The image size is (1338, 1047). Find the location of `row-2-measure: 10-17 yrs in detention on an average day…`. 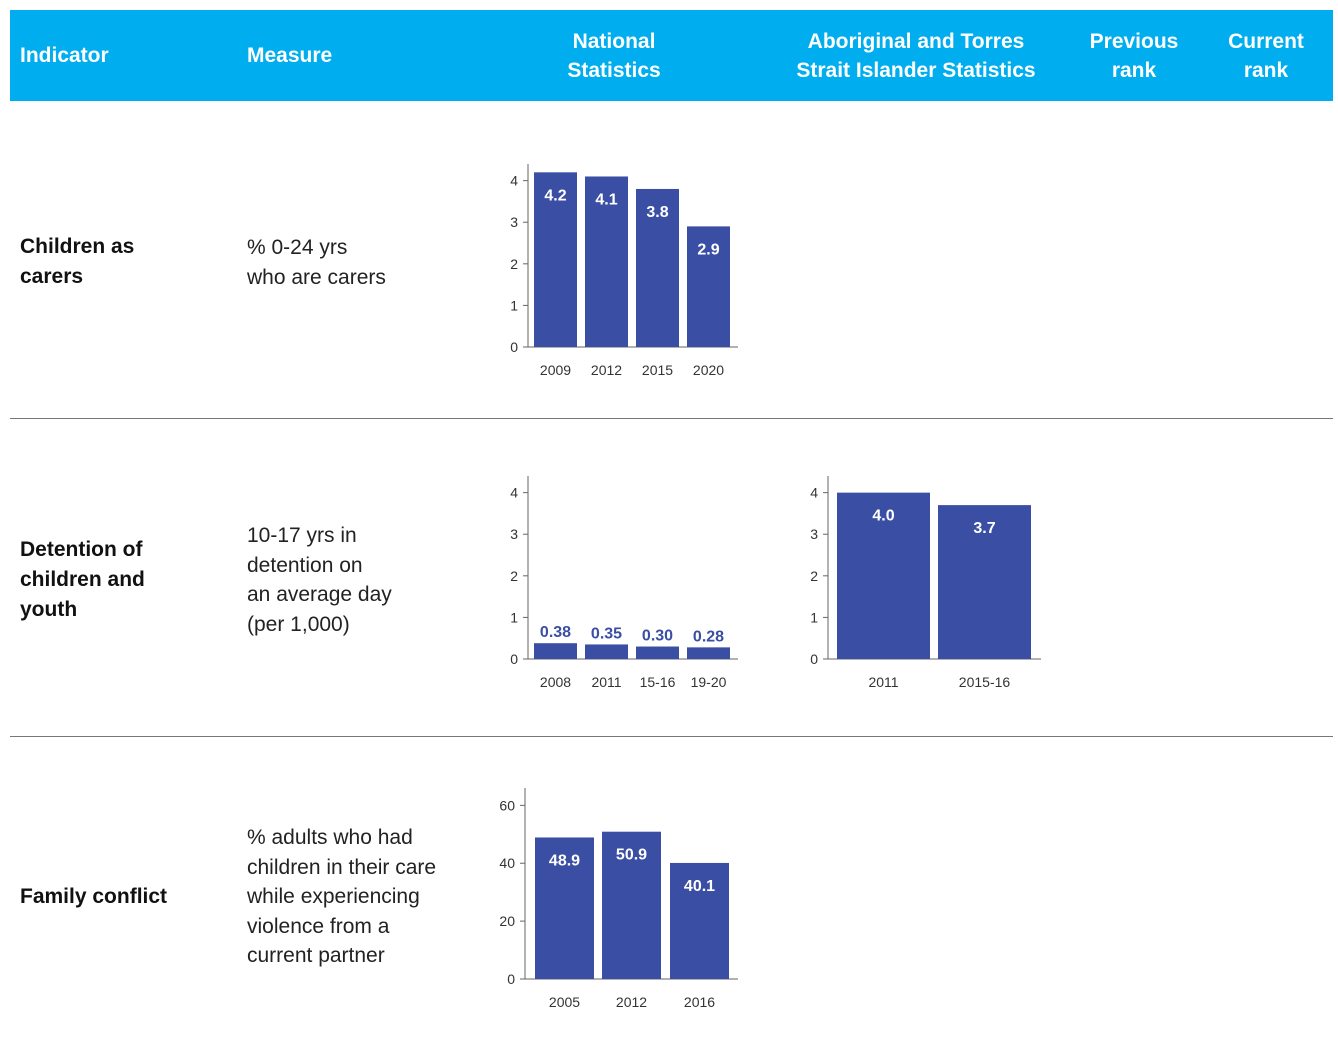

row-2-measure: 10-17 yrs in detention on an average day… is located at coordinates (319, 580).